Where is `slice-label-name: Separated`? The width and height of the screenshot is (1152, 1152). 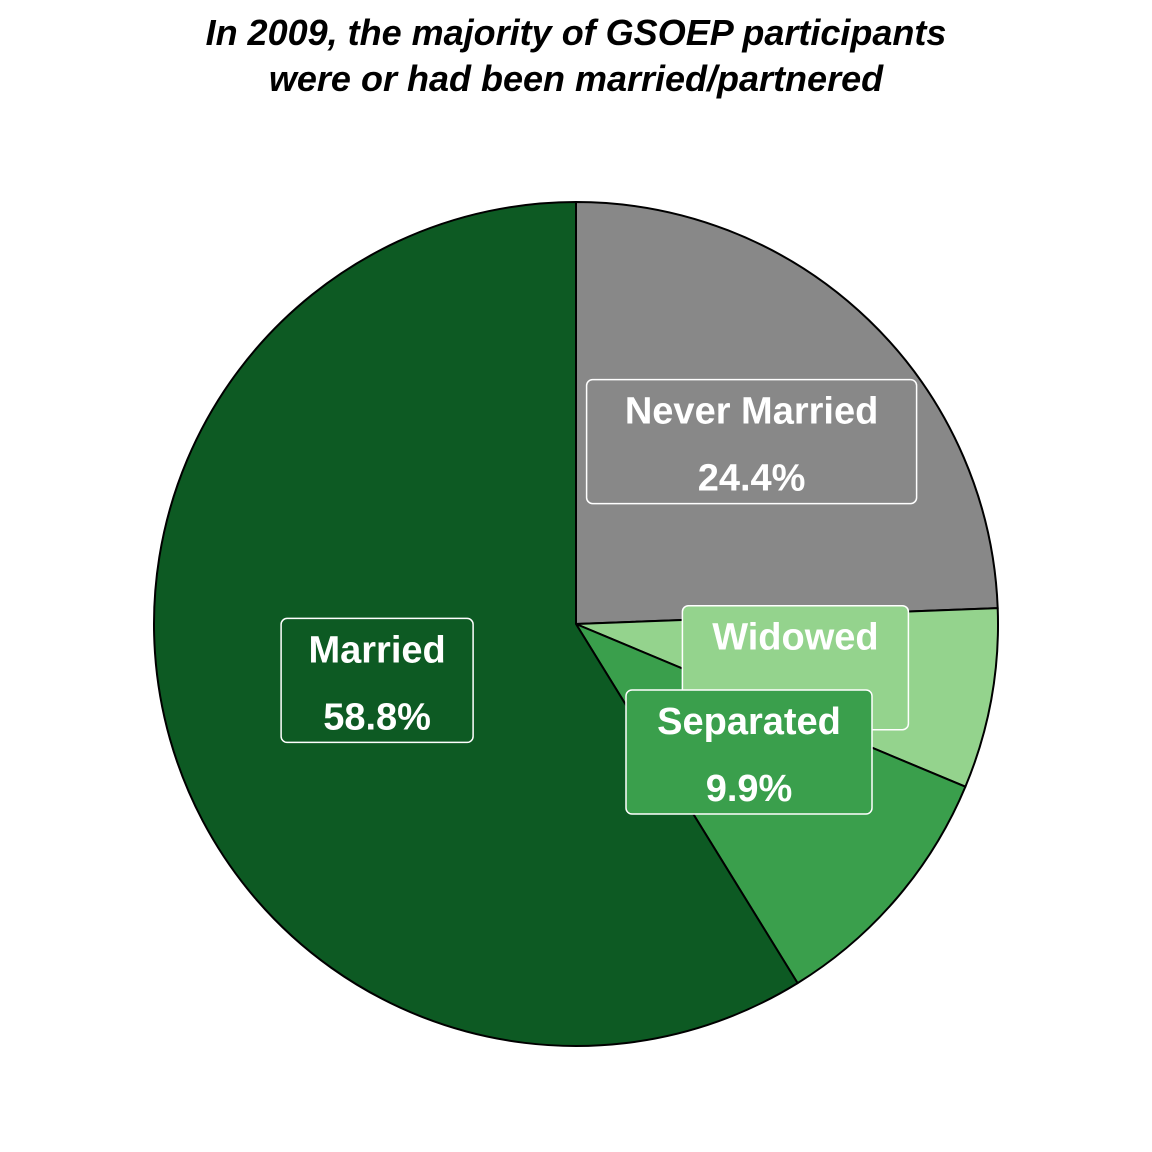
slice-label-name: Separated is located at coordinates (749, 722).